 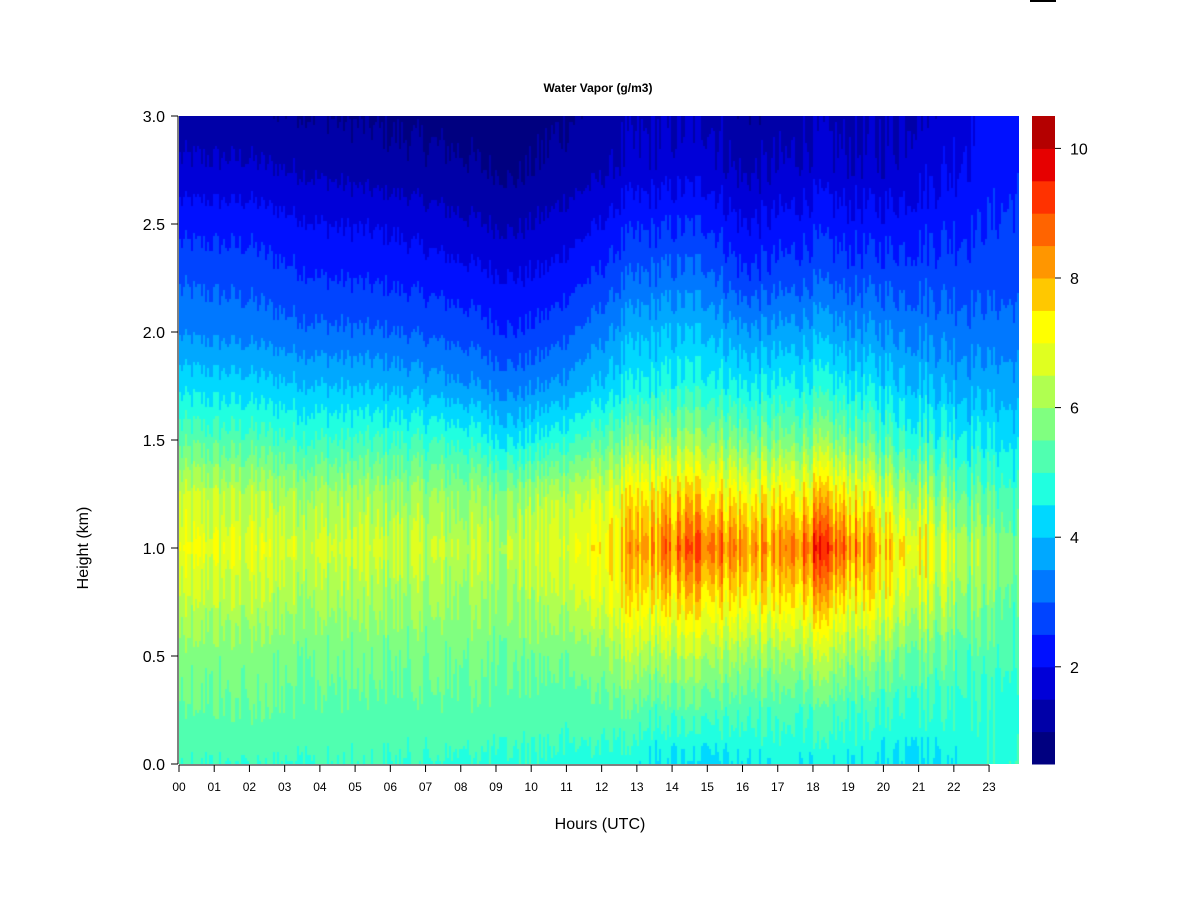 I want to click on colorbar-ticks: 2 4 6 8 10, so click(x=1071, y=409).